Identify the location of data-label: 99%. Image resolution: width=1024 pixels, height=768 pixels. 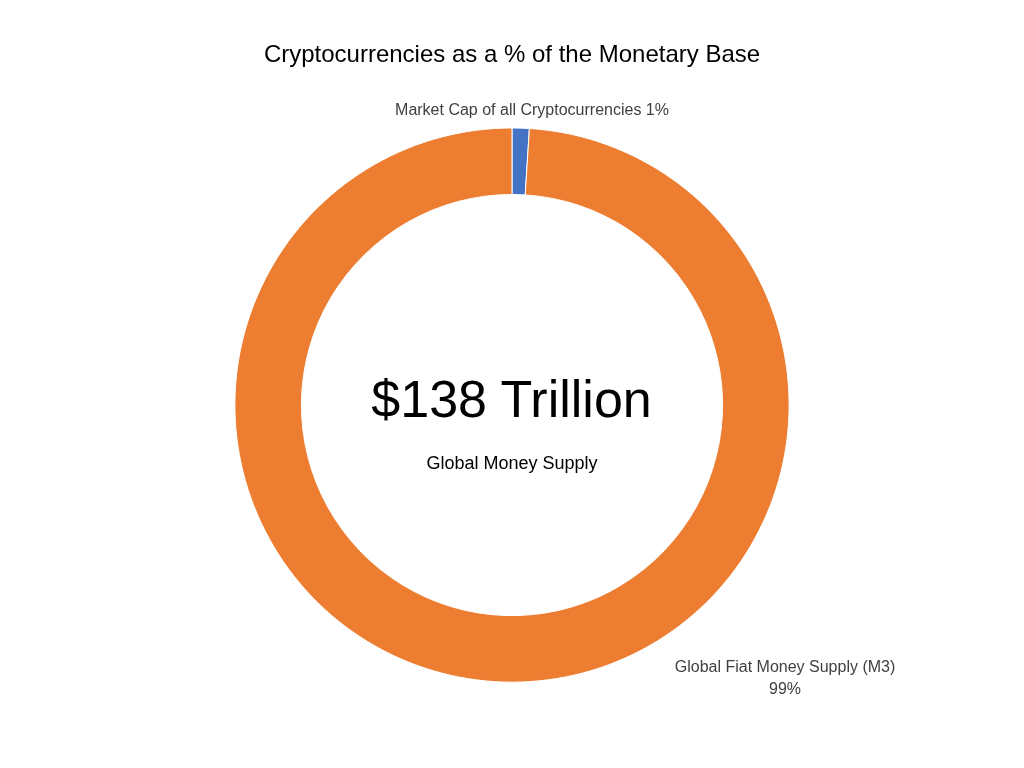
(785, 688).